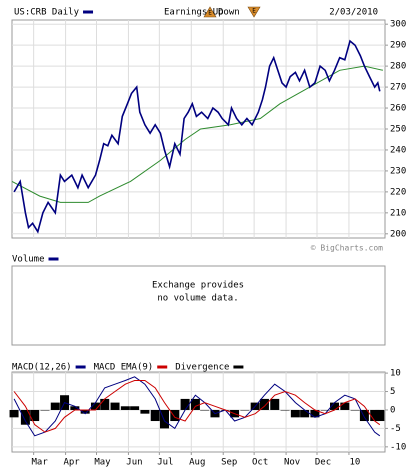 This screenshot has height=473, width=420. I want to click on x-tick-label: Jul, so click(165, 463).